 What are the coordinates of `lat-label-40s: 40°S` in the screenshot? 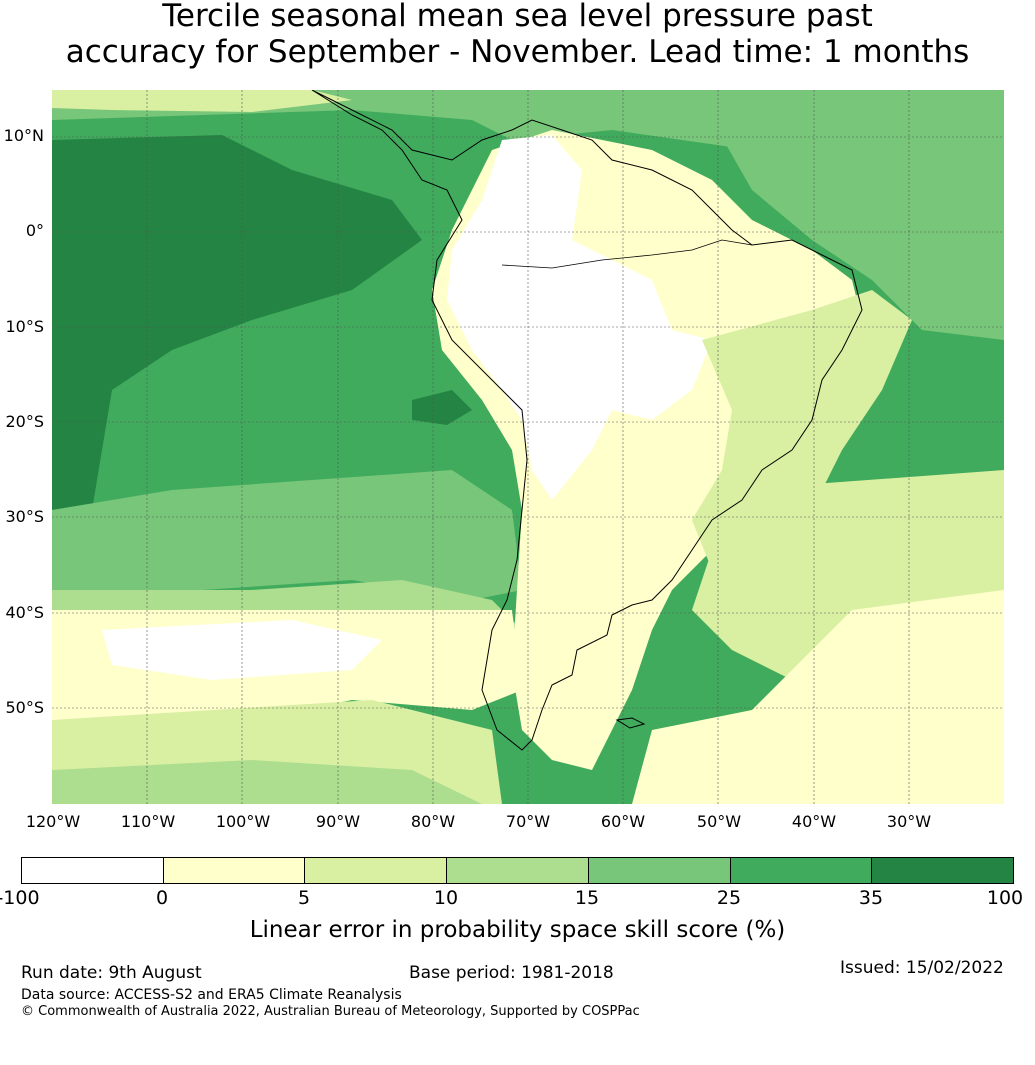 It's located at (24, 612).